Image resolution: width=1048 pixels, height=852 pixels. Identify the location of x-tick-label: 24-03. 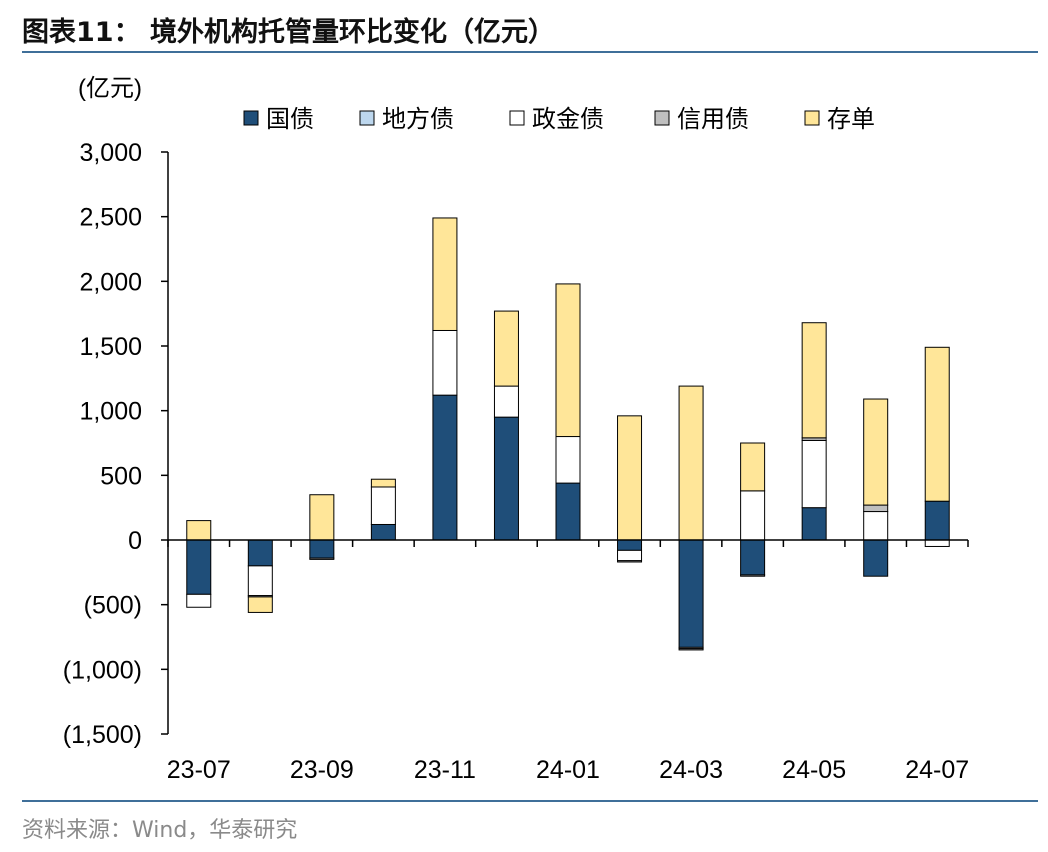
(691, 770).